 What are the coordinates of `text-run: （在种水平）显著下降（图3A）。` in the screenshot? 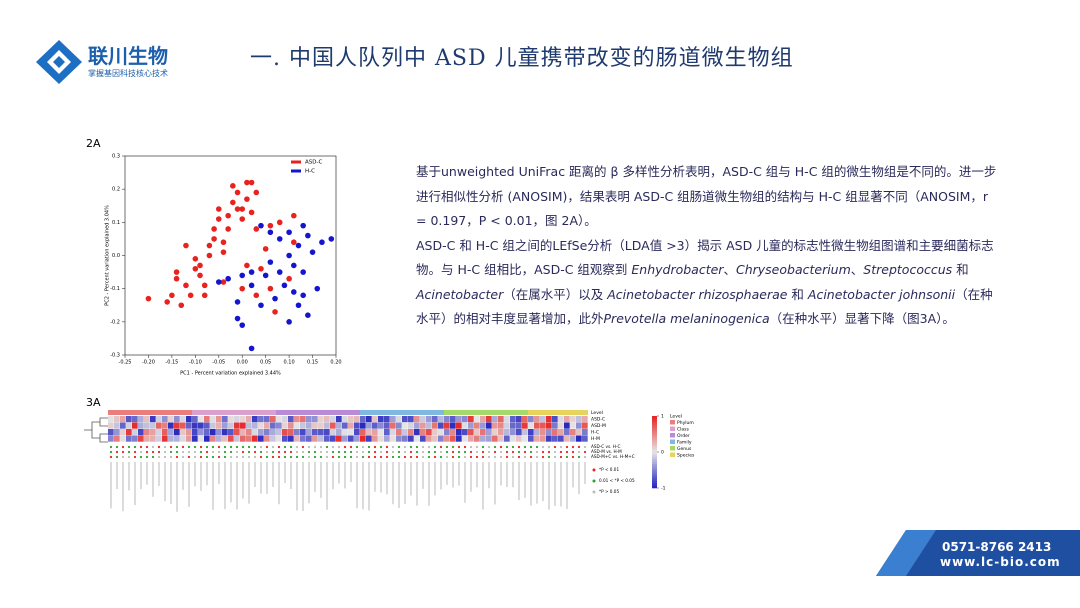 It's located at (862, 318).